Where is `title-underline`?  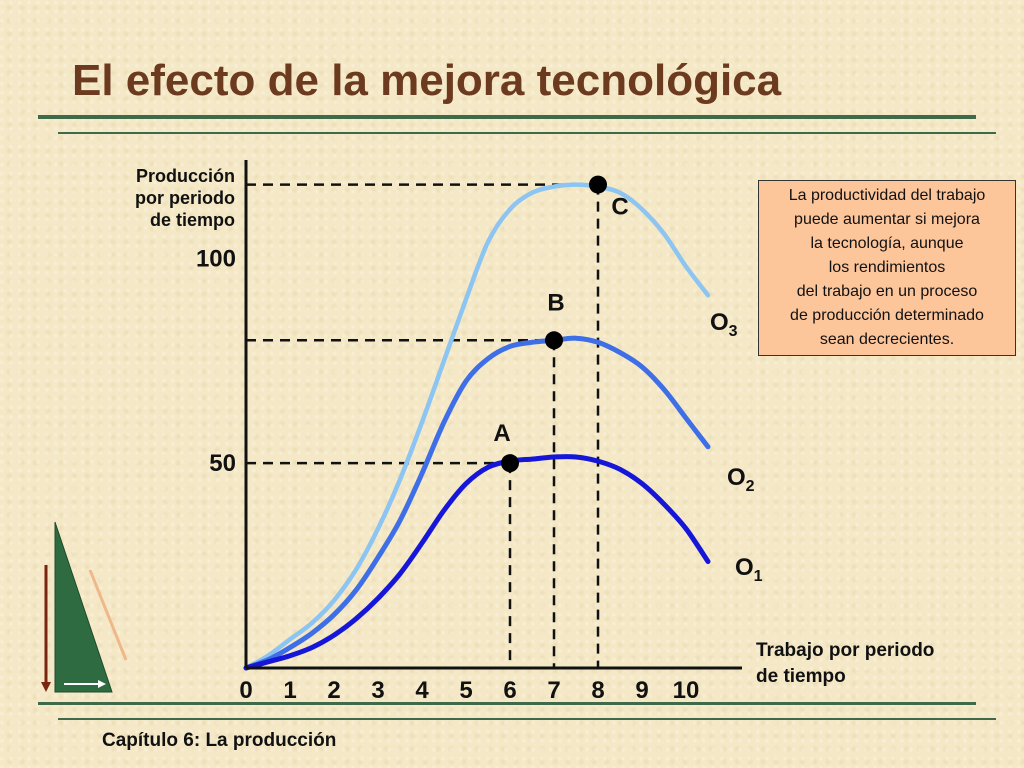 title-underline is located at coordinates (507, 117).